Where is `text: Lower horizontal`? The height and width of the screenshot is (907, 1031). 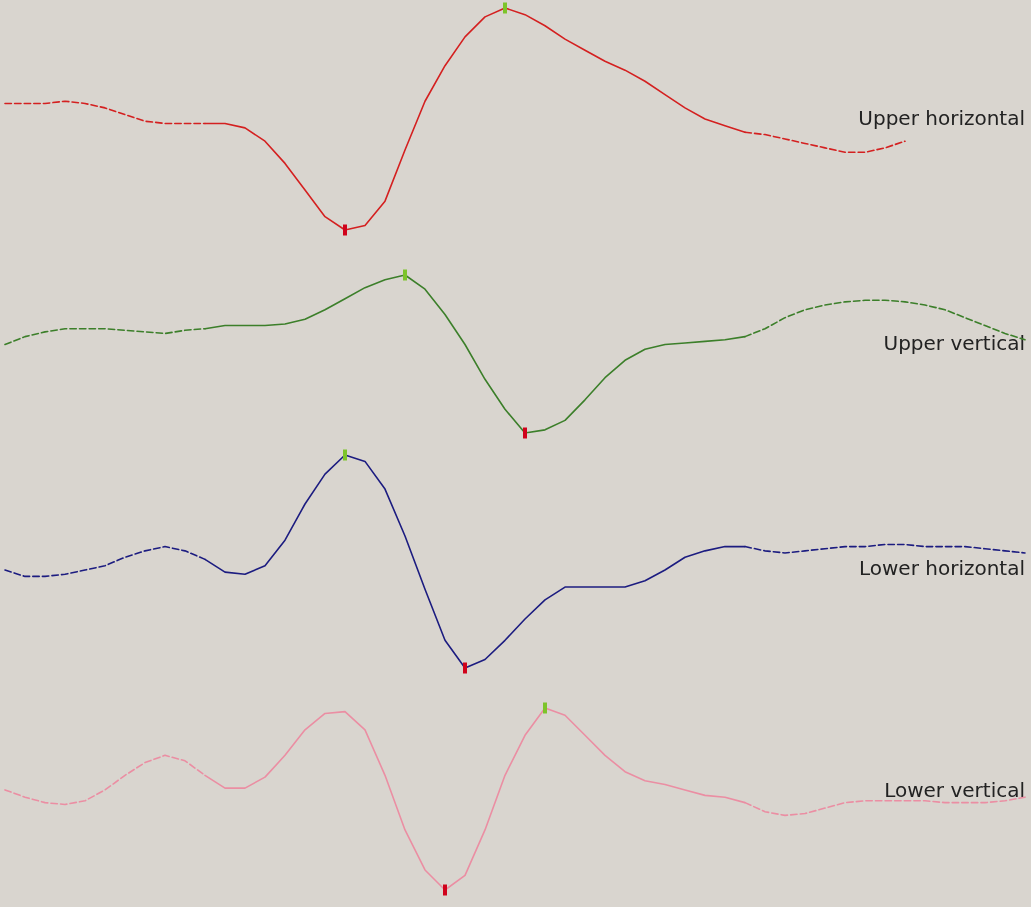 text: Lower horizontal is located at coordinates (942, 568).